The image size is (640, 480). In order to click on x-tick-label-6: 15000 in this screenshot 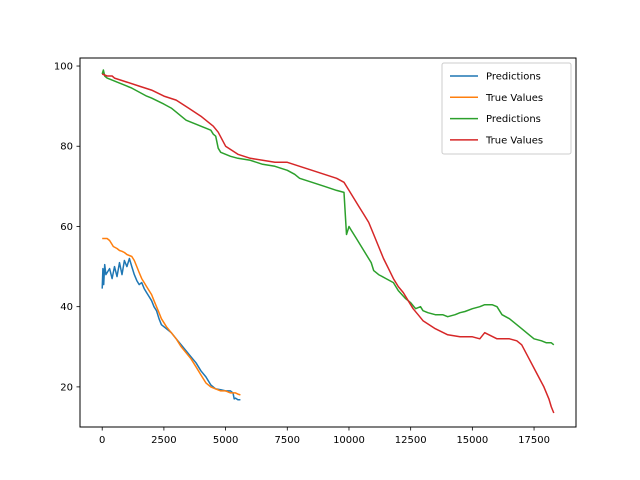, I will do `click(472, 440)`.